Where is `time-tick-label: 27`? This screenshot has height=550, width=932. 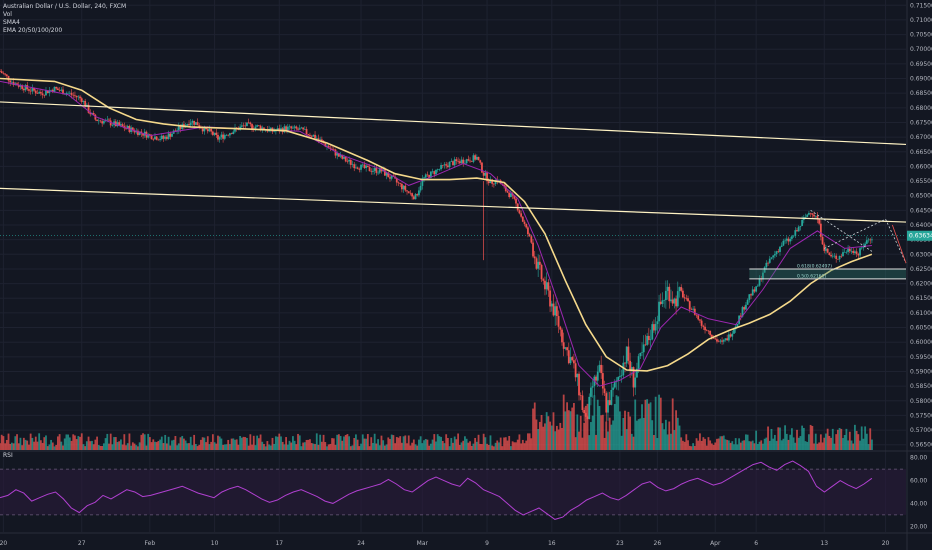
time-tick-label: 27 is located at coordinates (82, 543).